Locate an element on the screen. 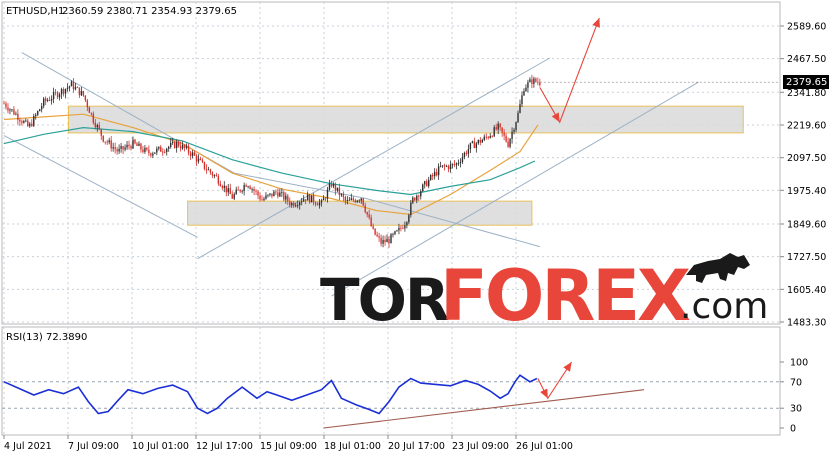 The image size is (834, 460). time-tick-label: 23 Jul 09:00 is located at coordinates (480, 446).